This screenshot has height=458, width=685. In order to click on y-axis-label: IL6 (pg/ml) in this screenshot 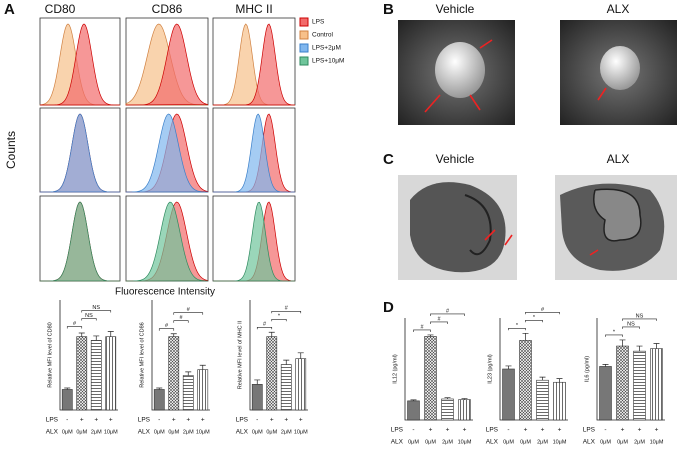, I will do `click(587, 369)`.